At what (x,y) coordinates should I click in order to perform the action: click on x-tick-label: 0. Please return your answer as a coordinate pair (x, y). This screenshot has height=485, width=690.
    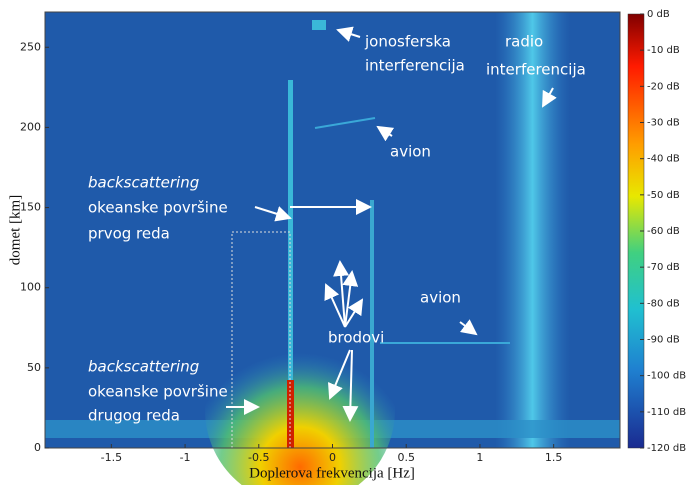
    Looking at the image, I should click on (332, 457).